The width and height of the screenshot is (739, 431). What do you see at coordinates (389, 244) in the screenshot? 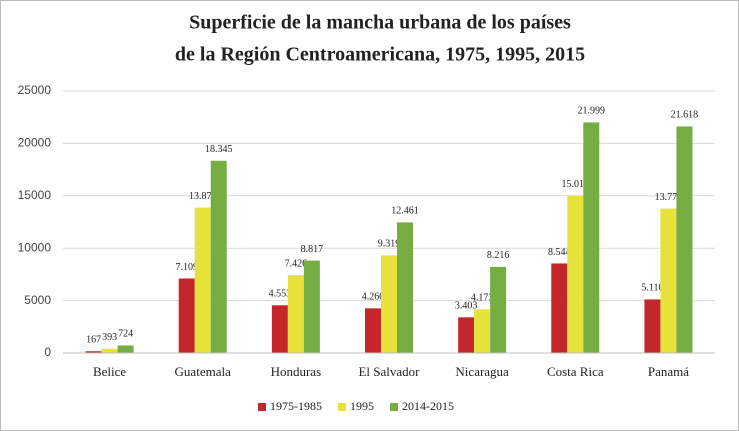
I see `value-label: 9.319` at bounding box center [389, 244].